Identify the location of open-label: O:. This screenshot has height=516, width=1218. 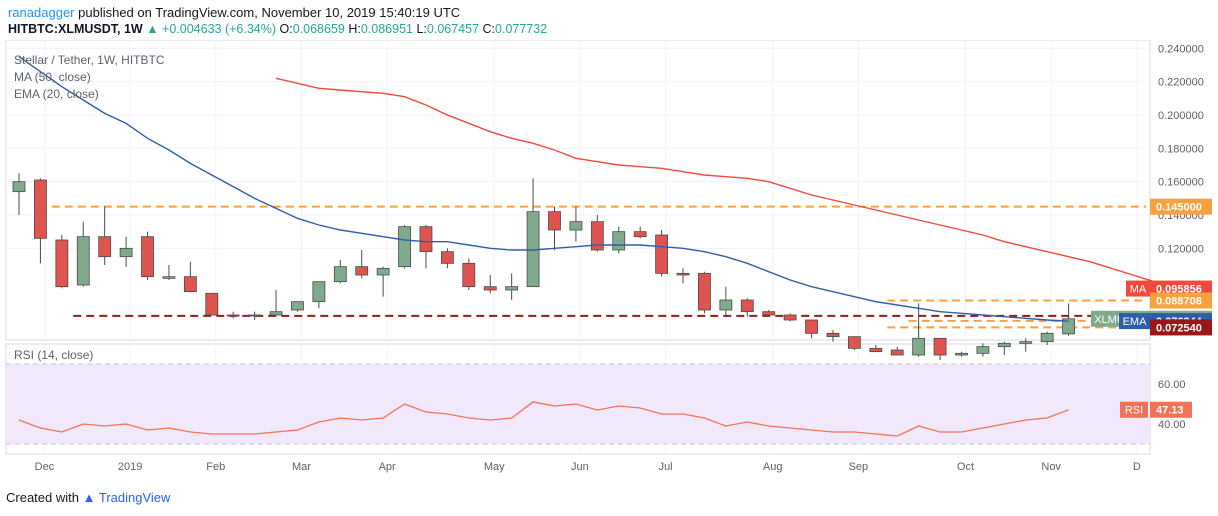
(286, 29).